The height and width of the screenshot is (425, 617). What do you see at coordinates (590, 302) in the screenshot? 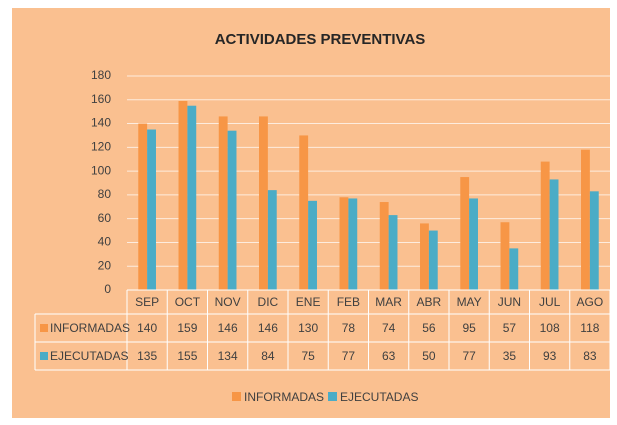
I see `x-tick-label: AGO` at bounding box center [590, 302].